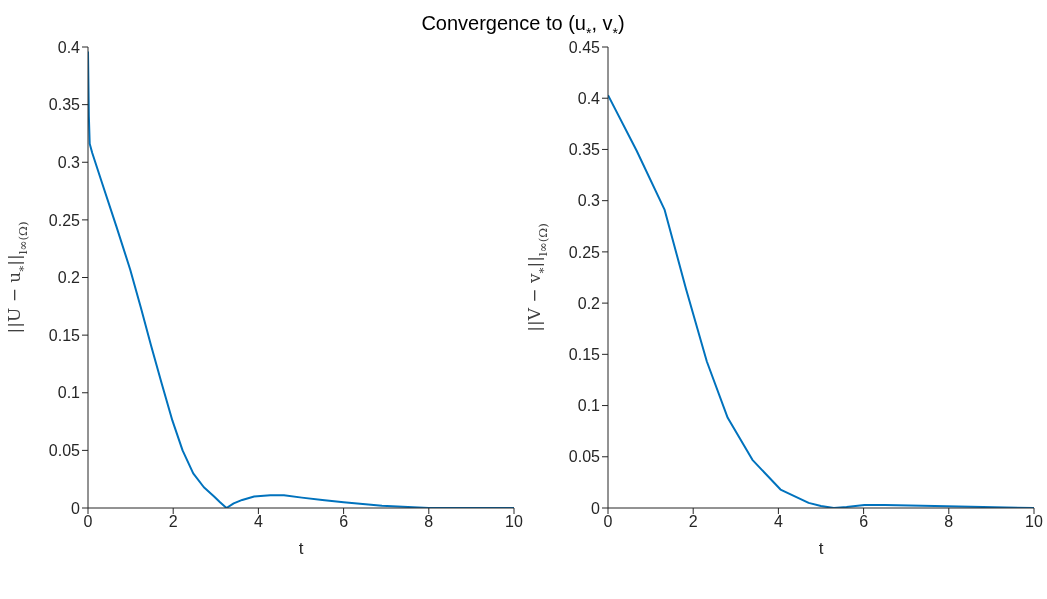 The image size is (1047, 599). What do you see at coordinates (523, 26) in the screenshot?
I see `chart-title: Convergence to (u$_{*}$, v$_{*}$)` at bounding box center [523, 26].